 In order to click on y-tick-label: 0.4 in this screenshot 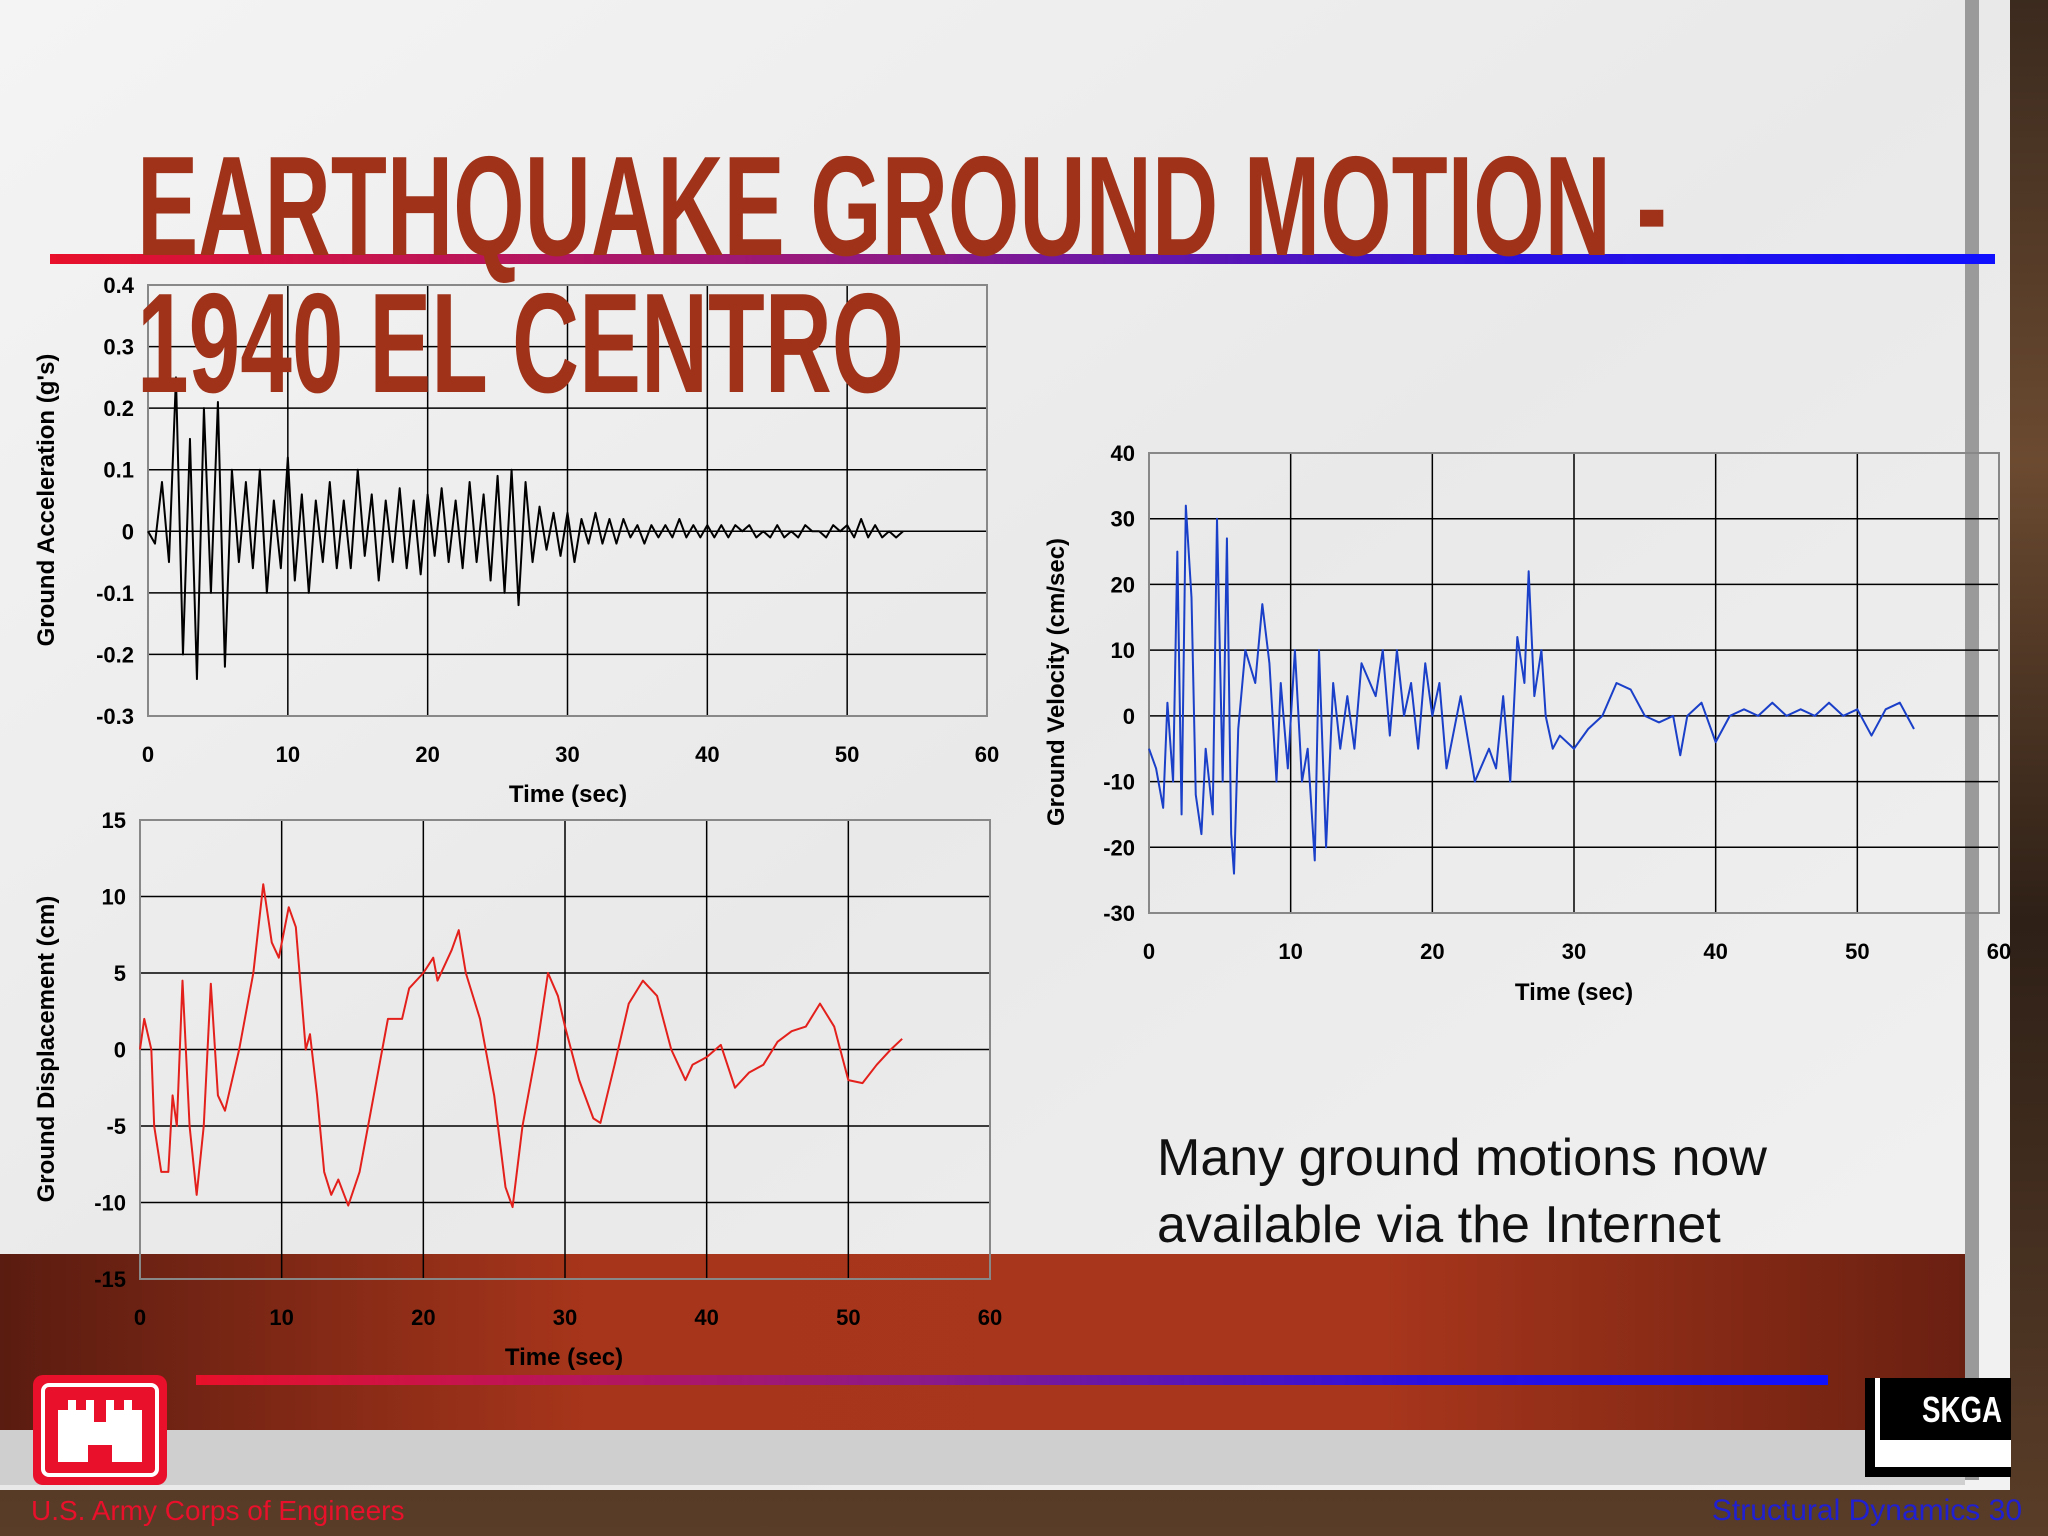, I will do `click(118, 285)`.